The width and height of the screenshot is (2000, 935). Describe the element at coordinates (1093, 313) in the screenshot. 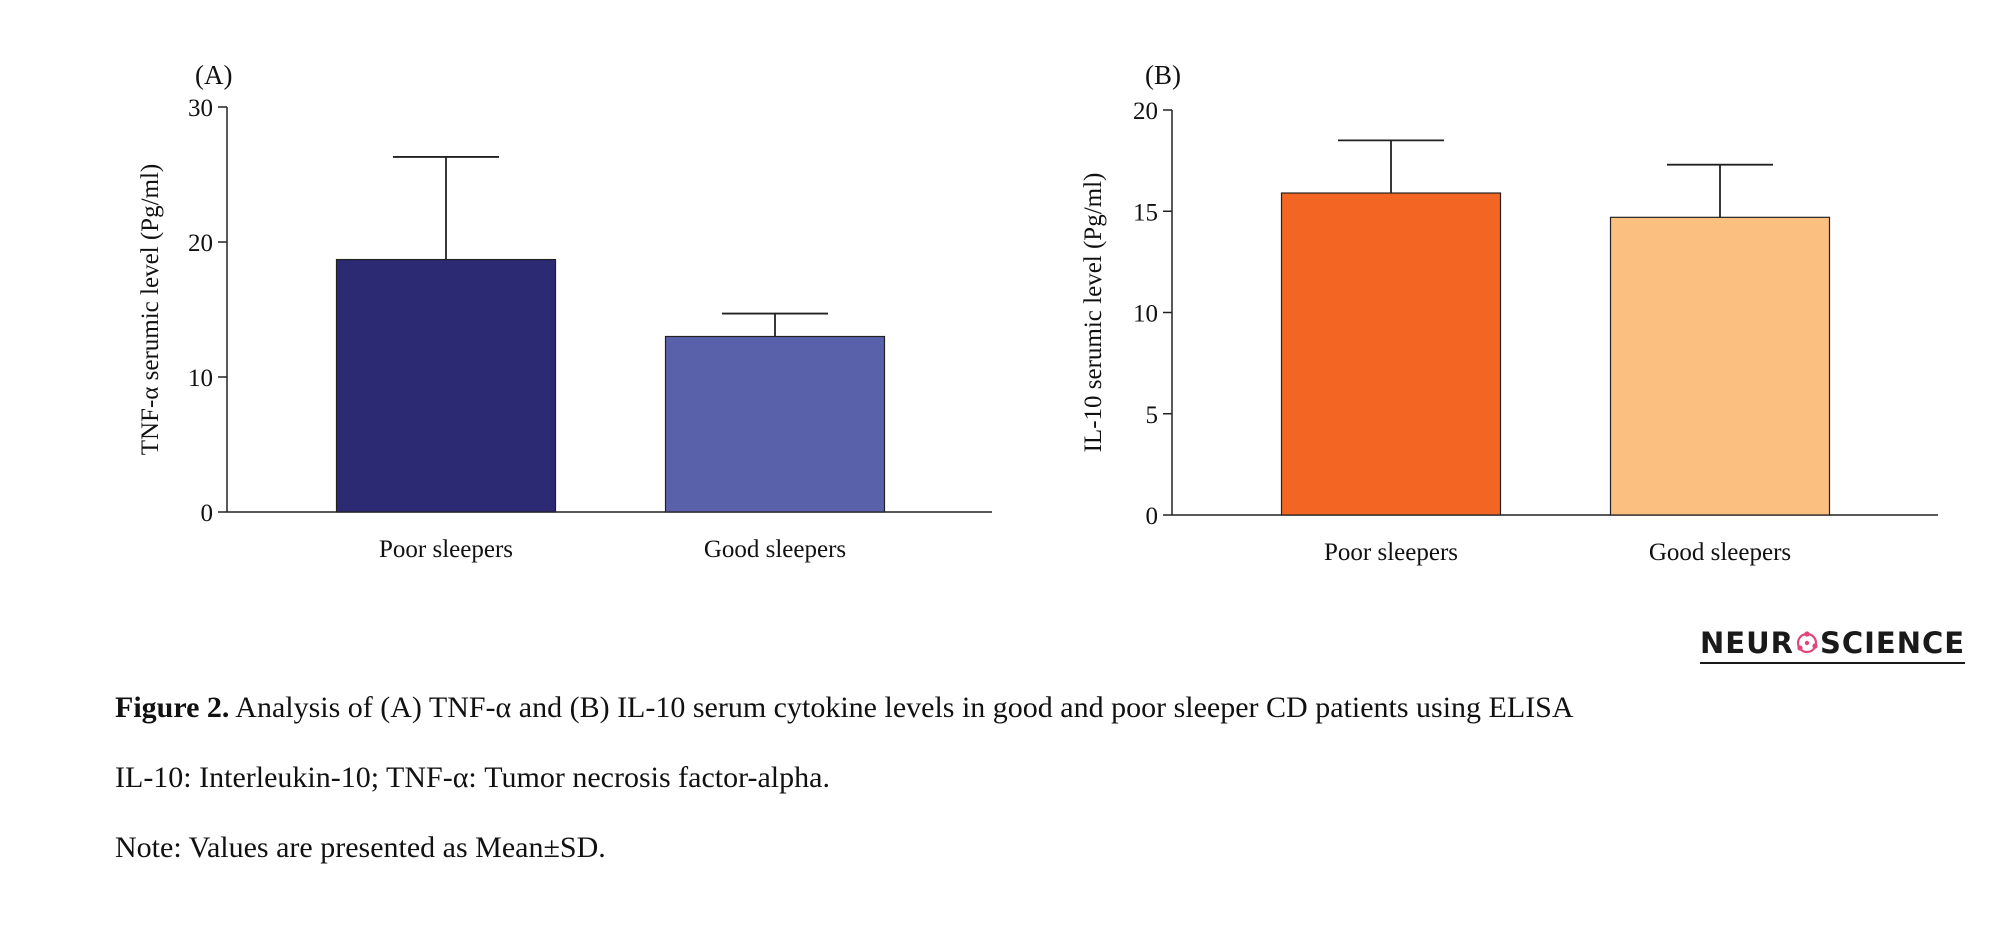

I see `chart-b-y-axis-title: IL-10 serumic level (Pg/ml)` at that location.